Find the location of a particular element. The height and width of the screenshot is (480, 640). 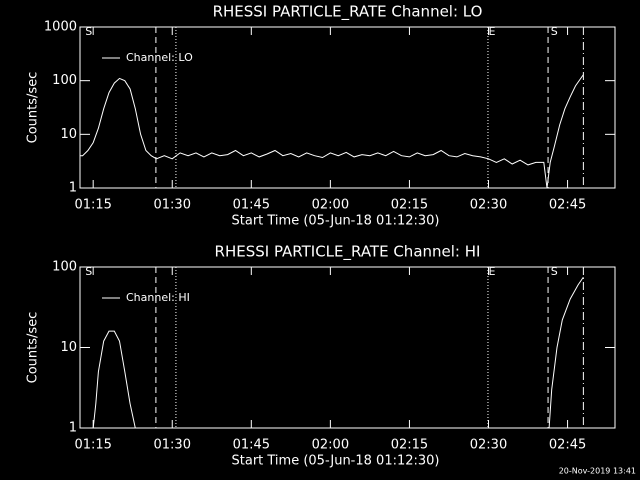

footer: 20-Nov-2019 13:41 is located at coordinates (597, 471).